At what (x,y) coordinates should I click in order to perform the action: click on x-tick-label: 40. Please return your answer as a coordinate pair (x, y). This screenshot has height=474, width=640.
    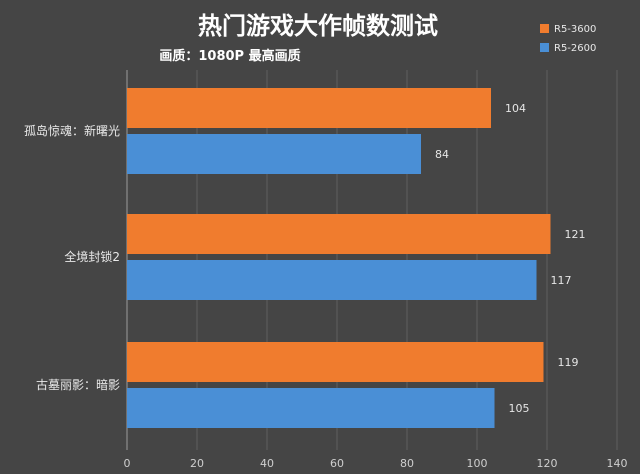
    Looking at the image, I should click on (267, 463).